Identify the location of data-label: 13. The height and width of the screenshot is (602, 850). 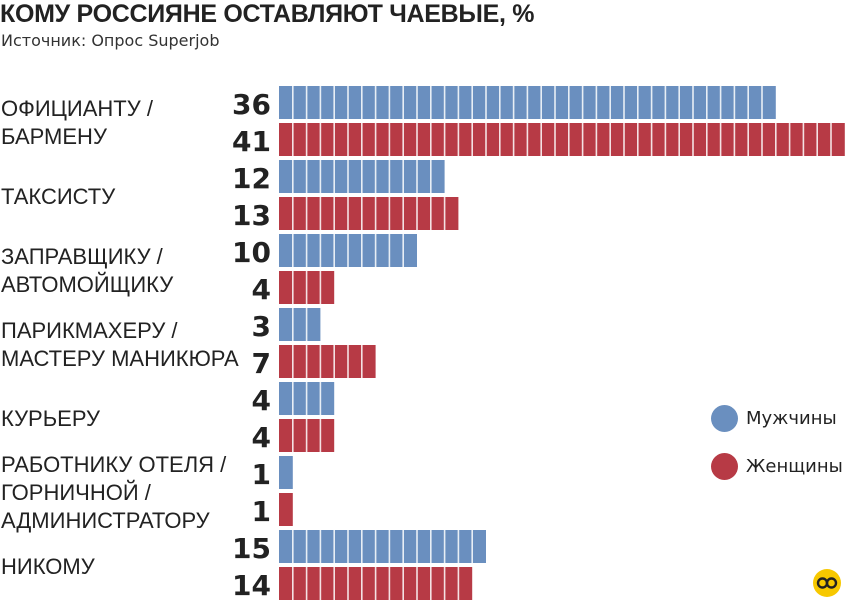
(251, 215).